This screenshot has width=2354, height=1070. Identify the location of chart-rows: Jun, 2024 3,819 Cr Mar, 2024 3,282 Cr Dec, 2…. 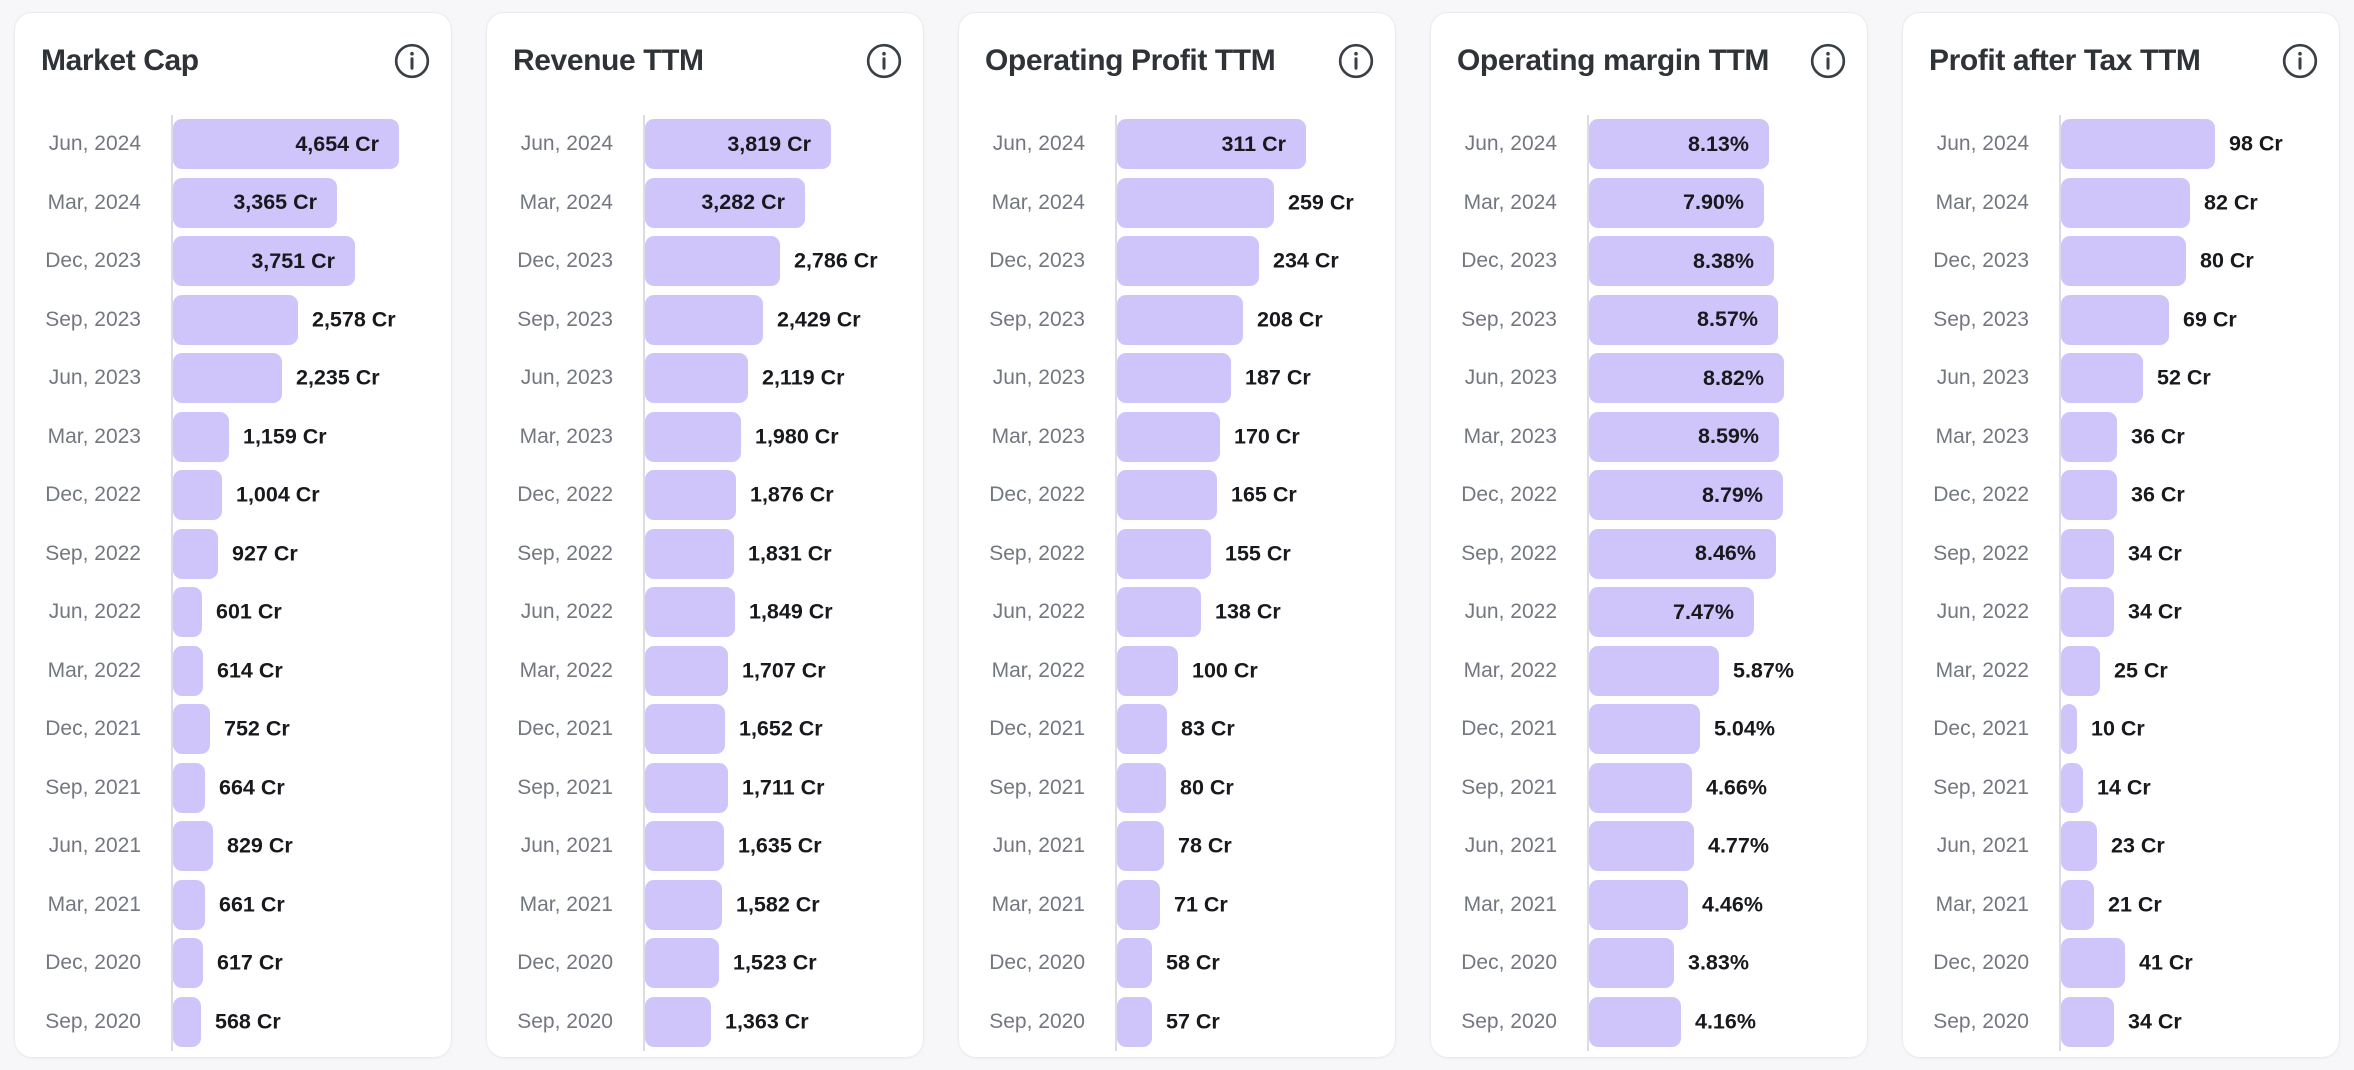
(708, 583).